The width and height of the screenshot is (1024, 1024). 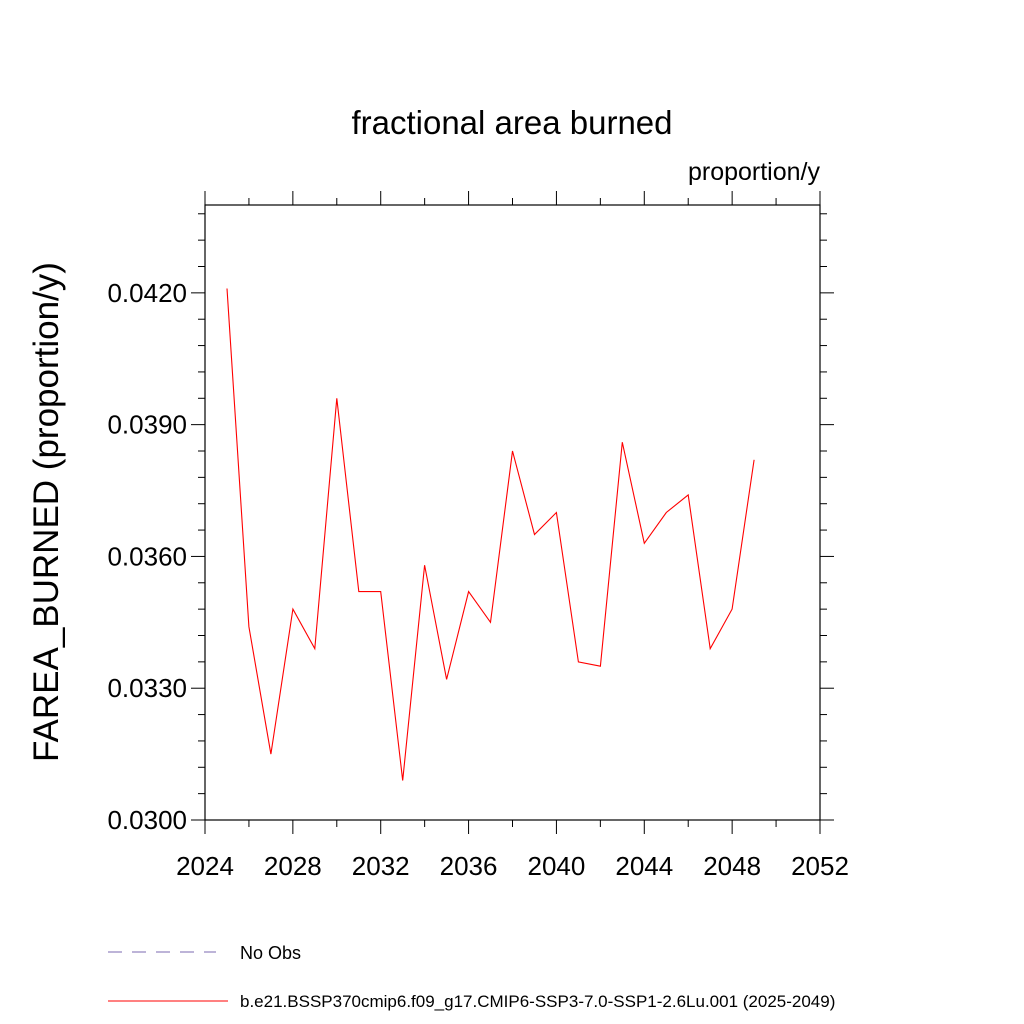 What do you see at coordinates (270, 953) in the screenshot?
I see `legend-label-no-obs: No Obs` at bounding box center [270, 953].